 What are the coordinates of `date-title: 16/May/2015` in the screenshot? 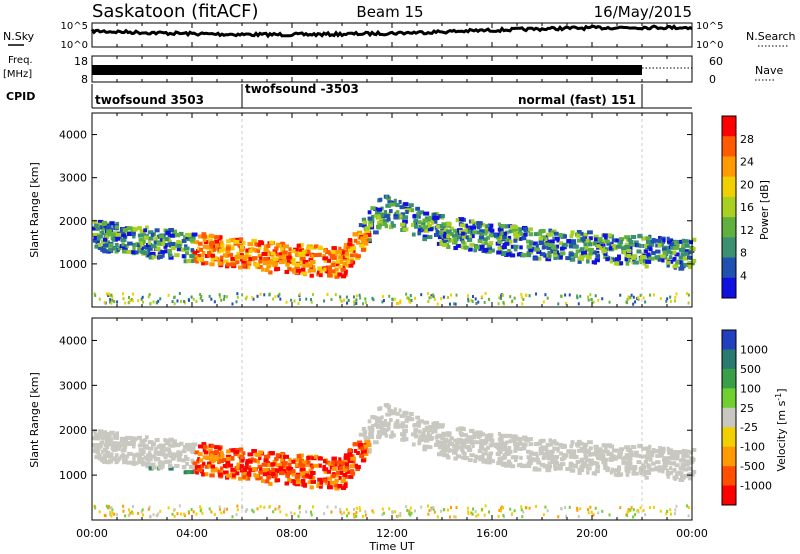 It's located at (643, 12).